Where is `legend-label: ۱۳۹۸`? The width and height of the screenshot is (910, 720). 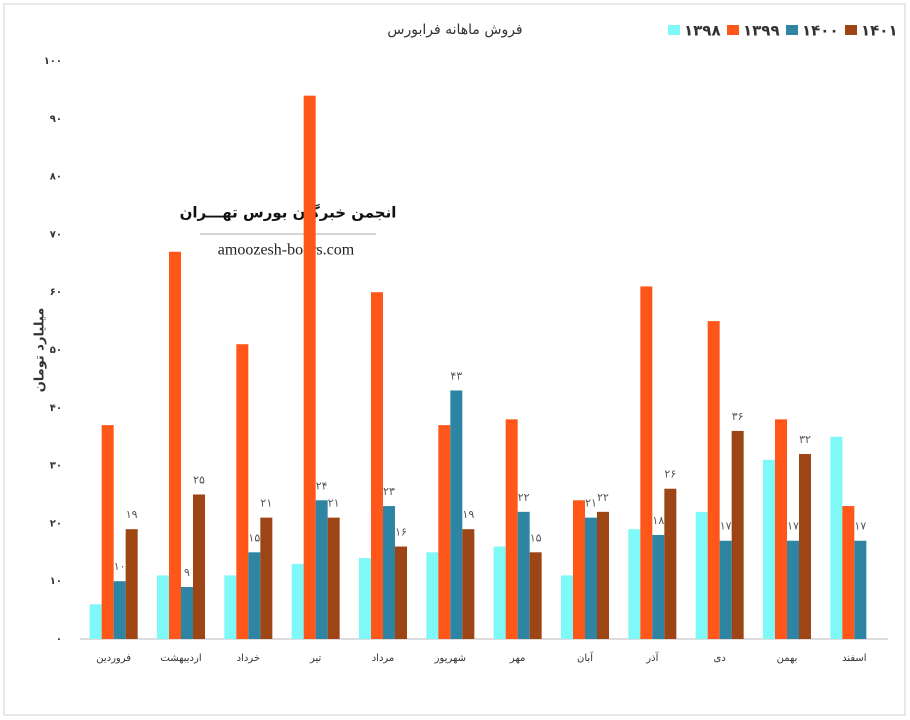 legend-label: ۱۳۹۸ is located at coordinates (702, 31).